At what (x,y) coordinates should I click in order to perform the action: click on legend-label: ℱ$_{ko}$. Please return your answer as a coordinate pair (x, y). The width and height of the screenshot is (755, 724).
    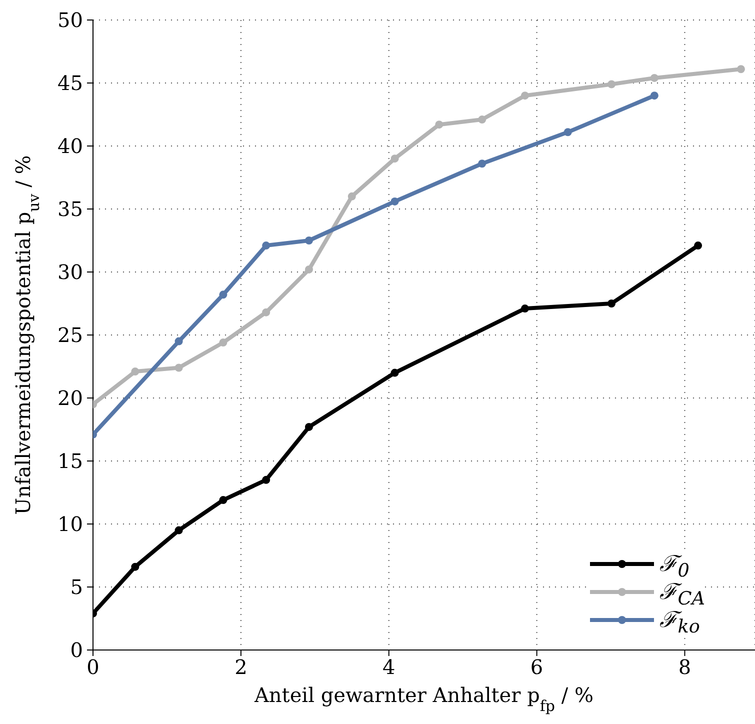
    Looking at the image, I should click on (680, 623).